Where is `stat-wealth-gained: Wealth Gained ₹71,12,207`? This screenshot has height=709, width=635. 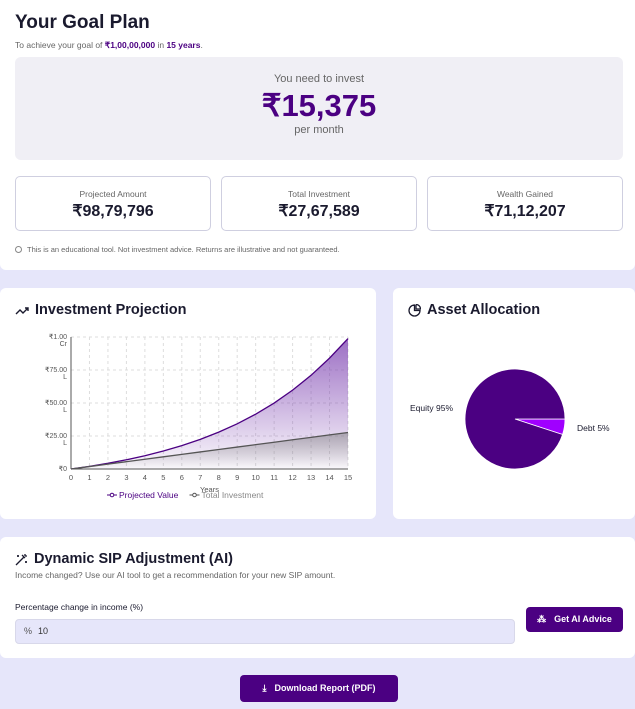
stat-wealth-gained: Wealth Gained ₹71,12,207 is located at coordinates (525, 203).